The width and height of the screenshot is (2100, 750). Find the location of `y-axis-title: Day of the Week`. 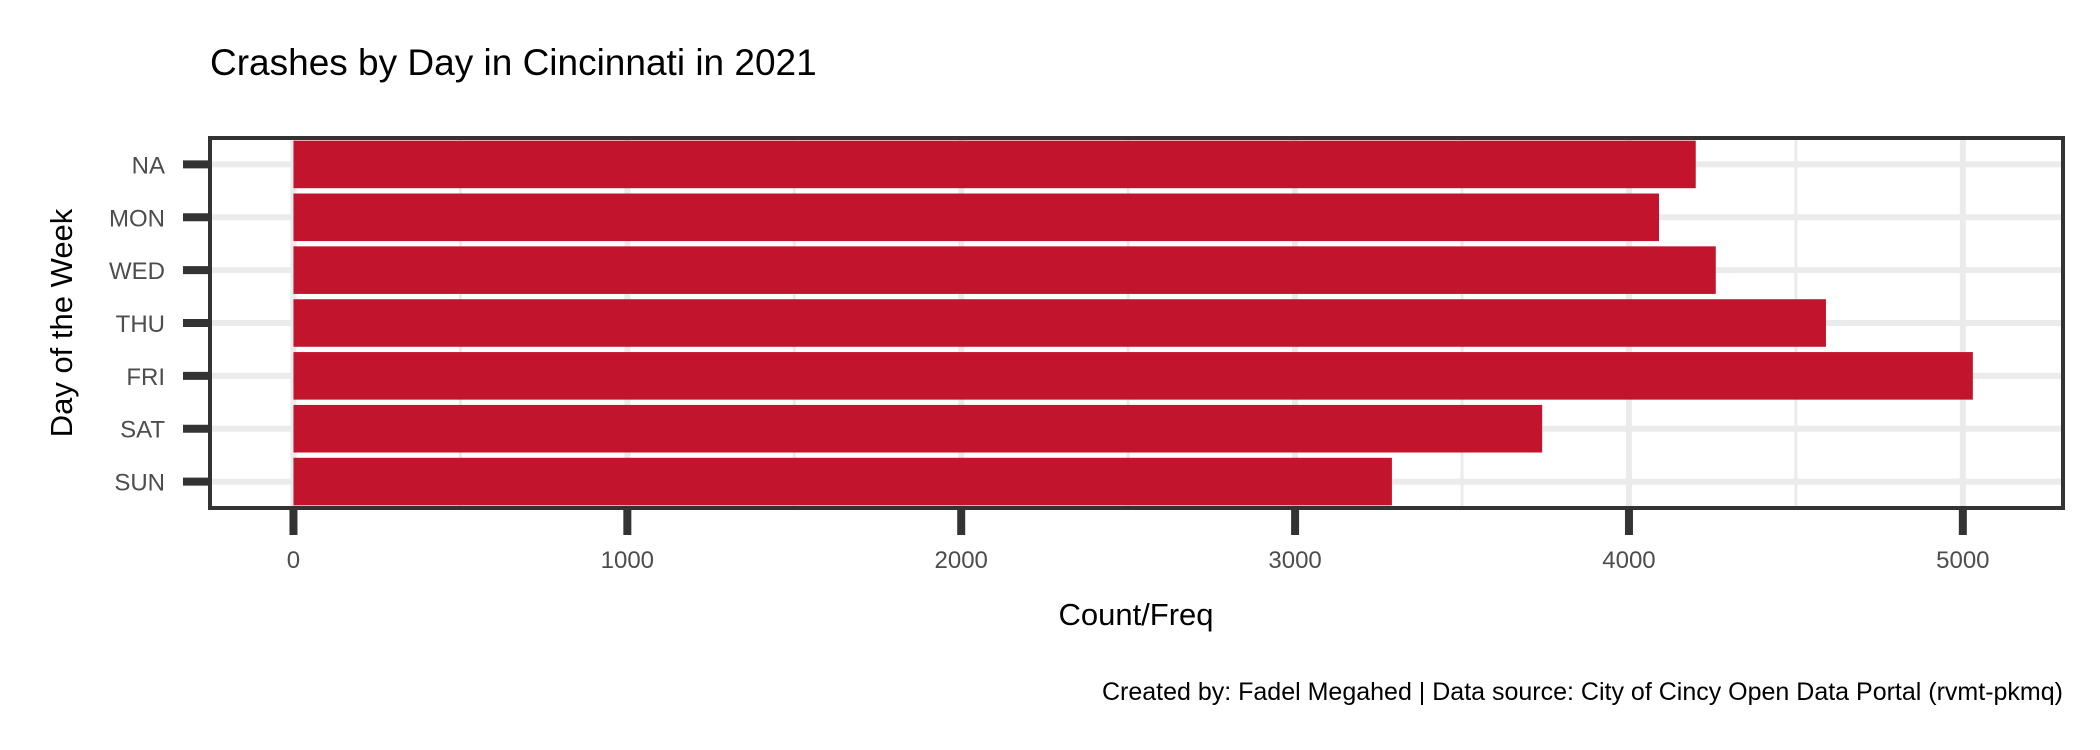

y-axis-title: Day of the Week is located at coordinates (61, 322).